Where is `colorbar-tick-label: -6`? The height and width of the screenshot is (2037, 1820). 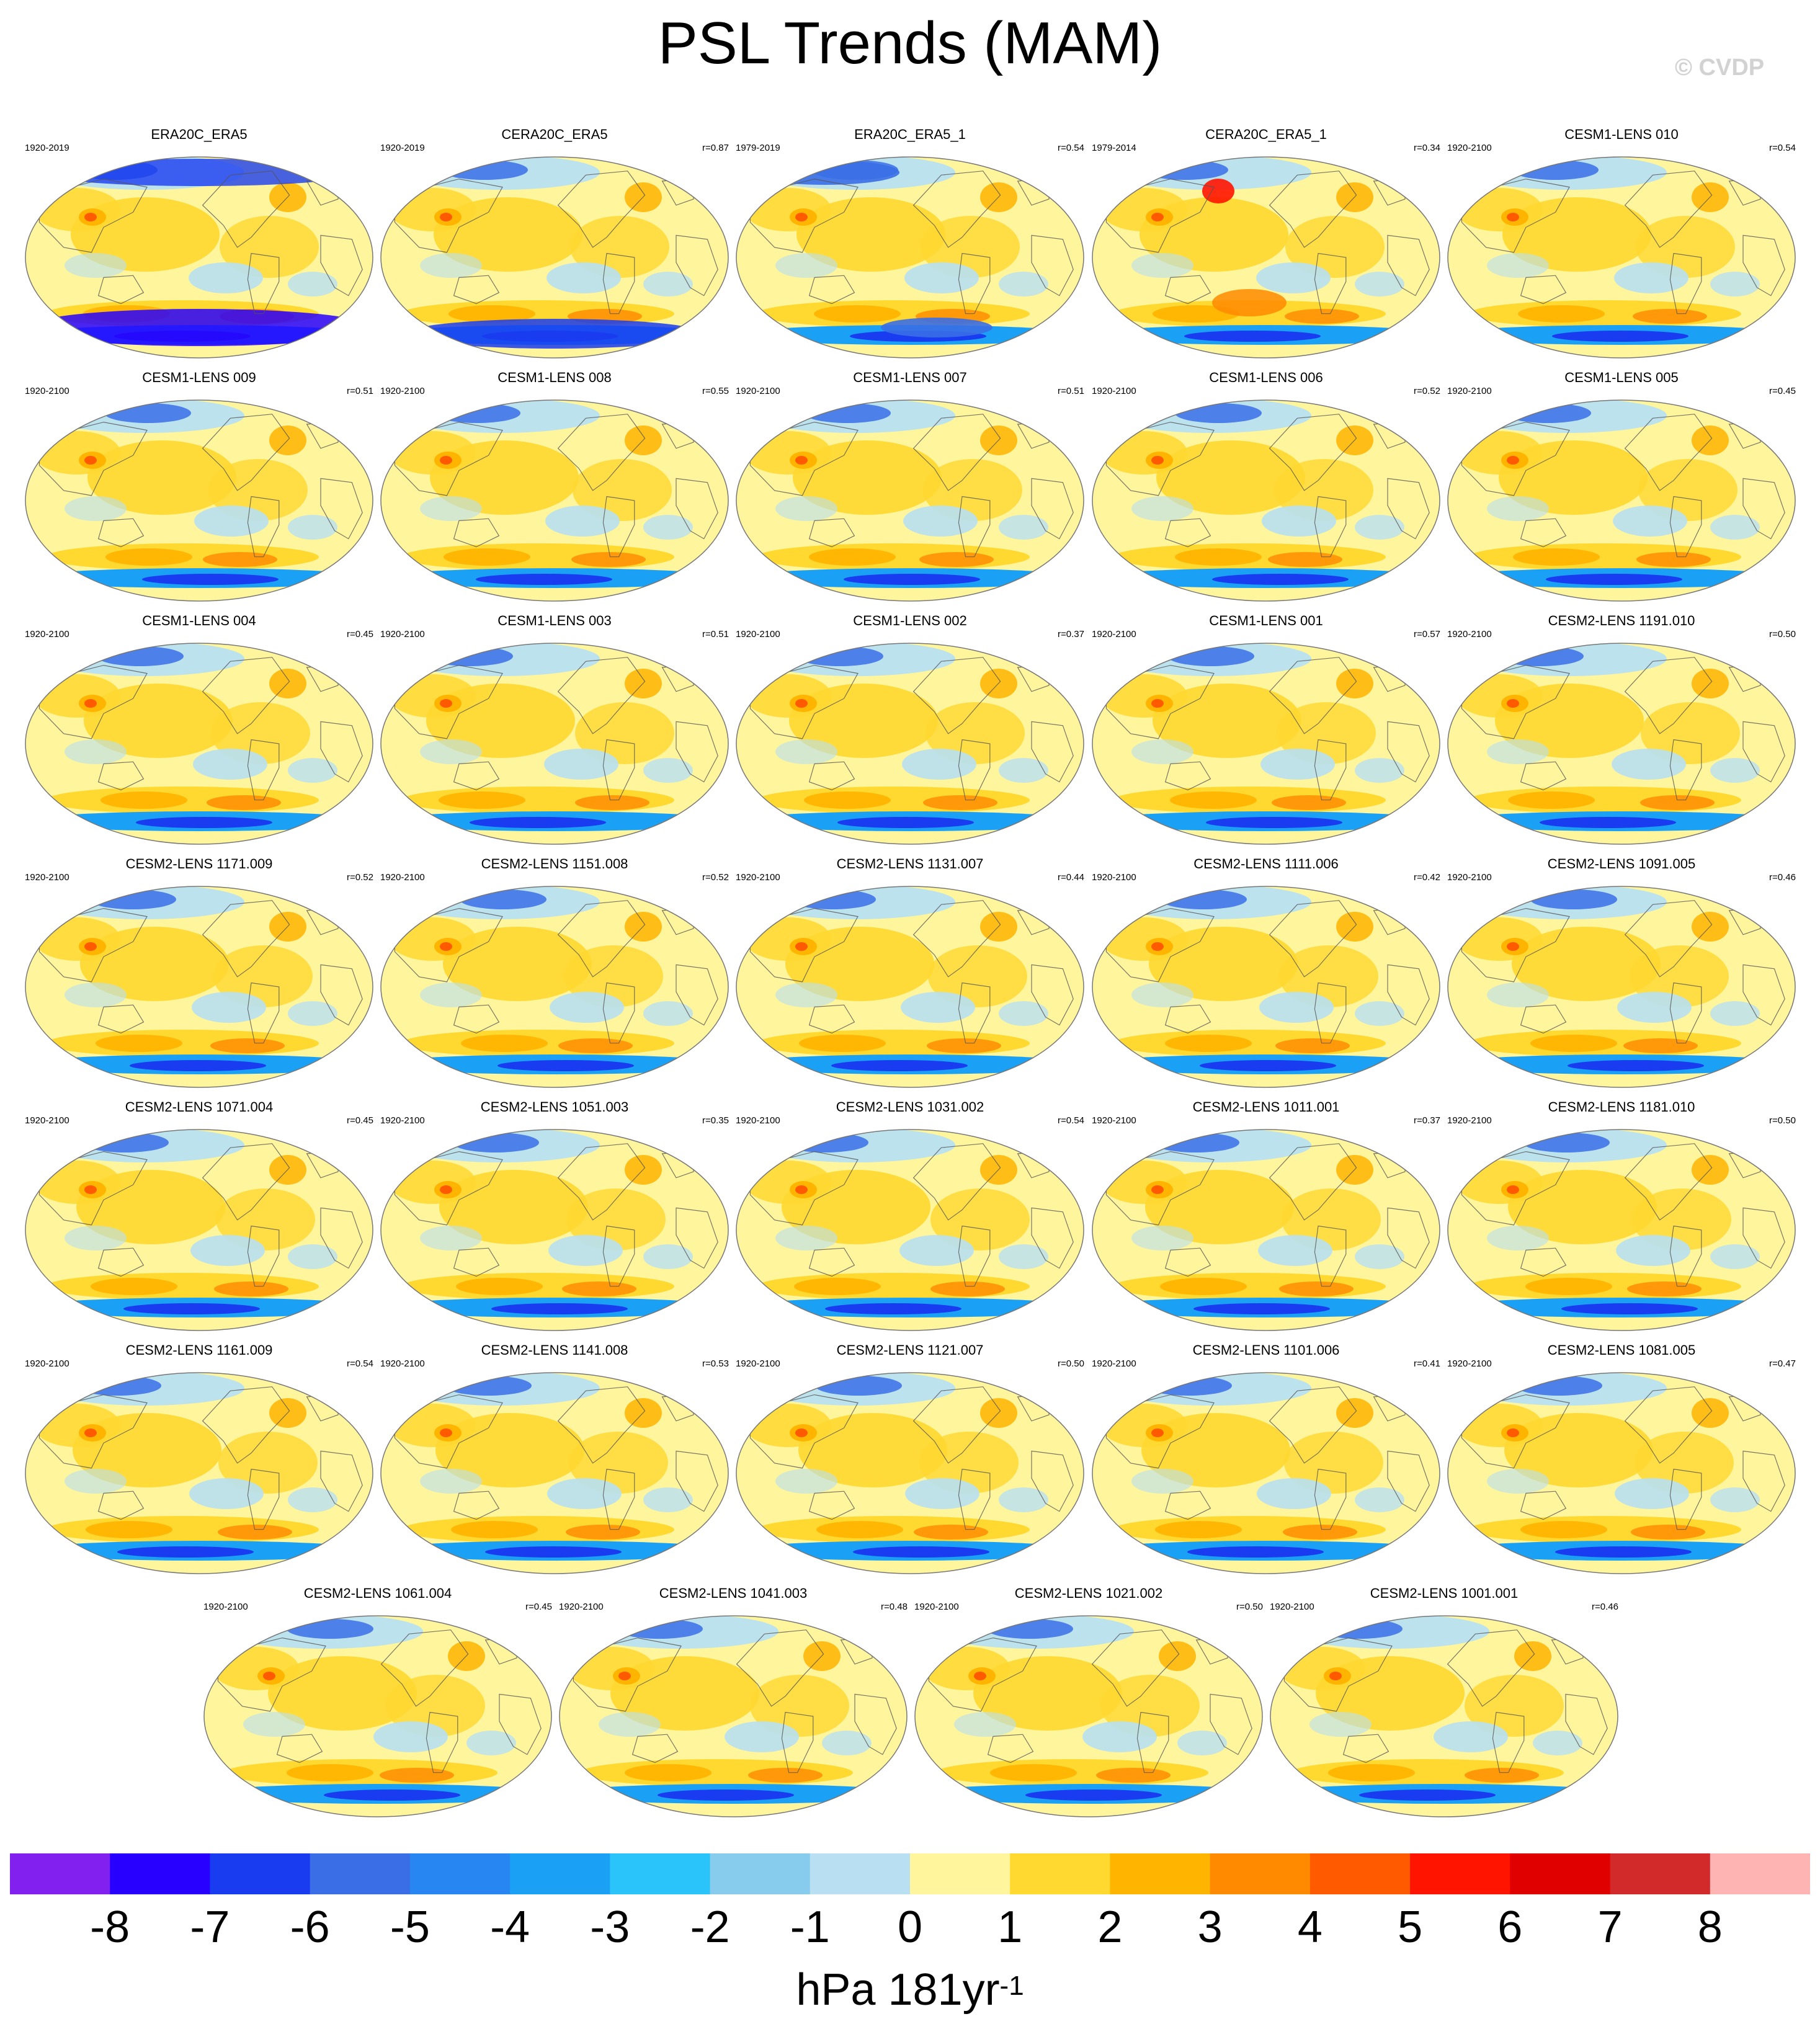
colorbar-tick-label: -6 is located at coordinates (310, 1927).